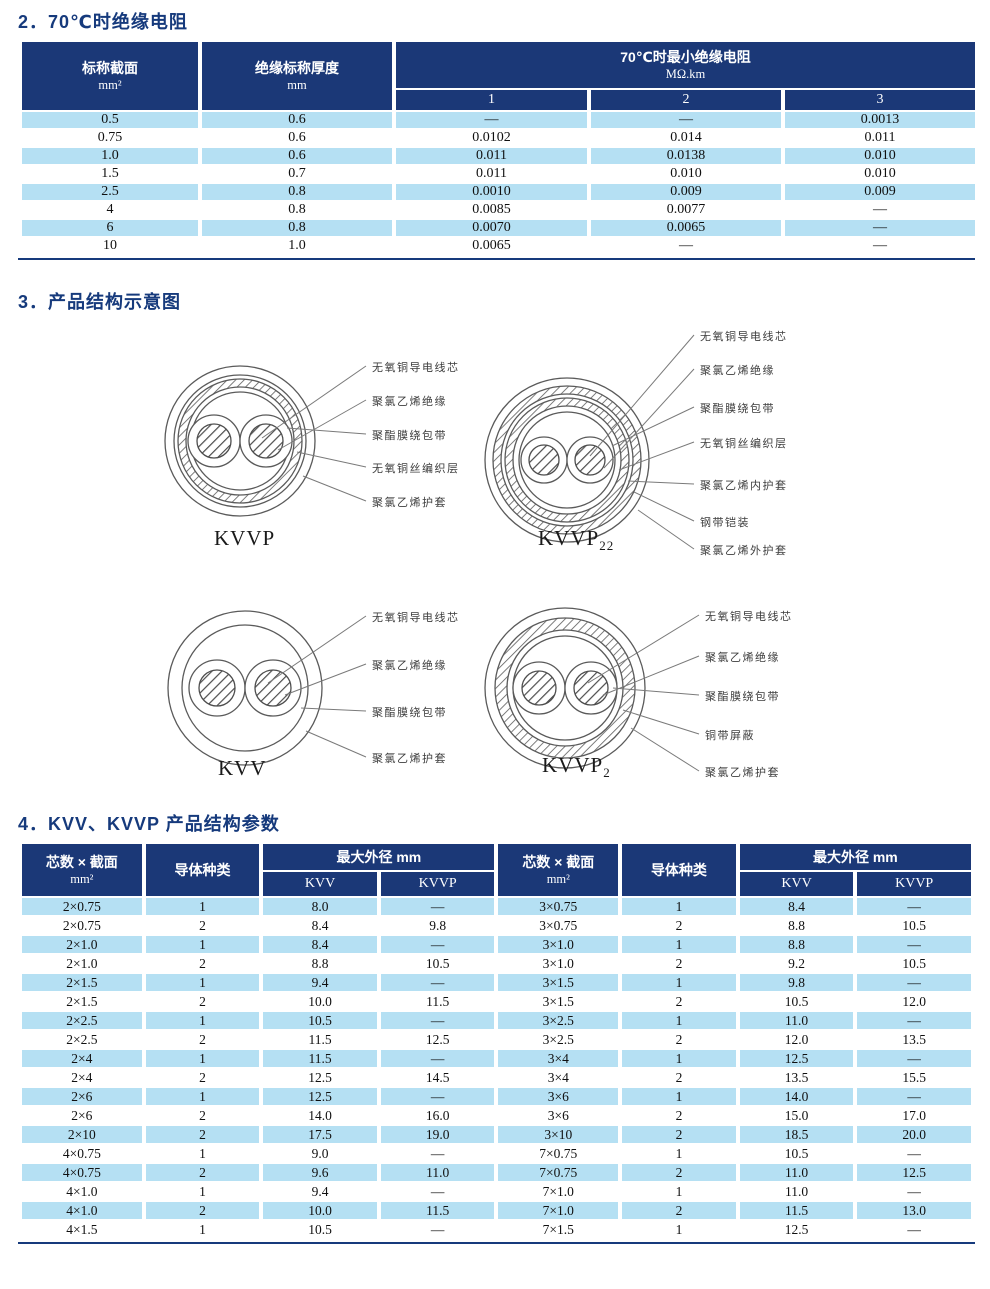  I want to click on table1-col2-header: 绝缘标称厚度 mm, so click(297, 76).